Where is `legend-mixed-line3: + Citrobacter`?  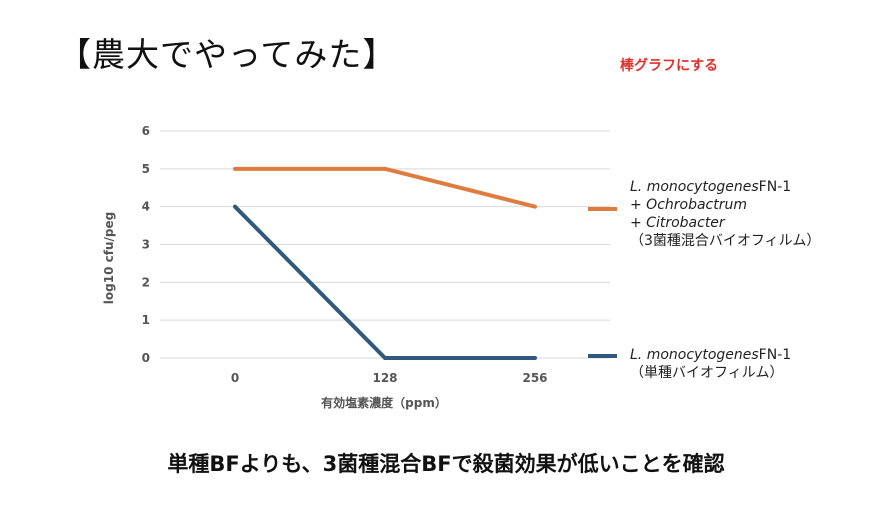 legend-mixed-line3: + Citrobacter is located at coordinates (677, 223).